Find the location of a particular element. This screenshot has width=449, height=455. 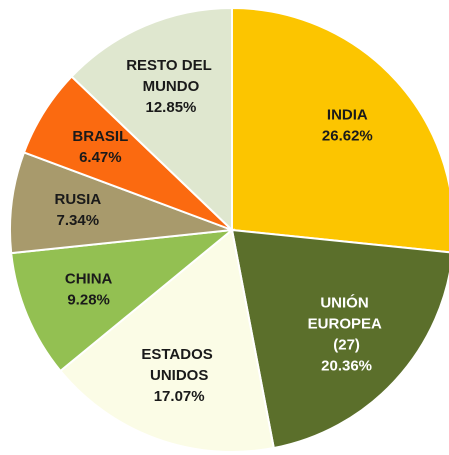

slice-value-label: 17.07% is located at coordinates (179, 396).